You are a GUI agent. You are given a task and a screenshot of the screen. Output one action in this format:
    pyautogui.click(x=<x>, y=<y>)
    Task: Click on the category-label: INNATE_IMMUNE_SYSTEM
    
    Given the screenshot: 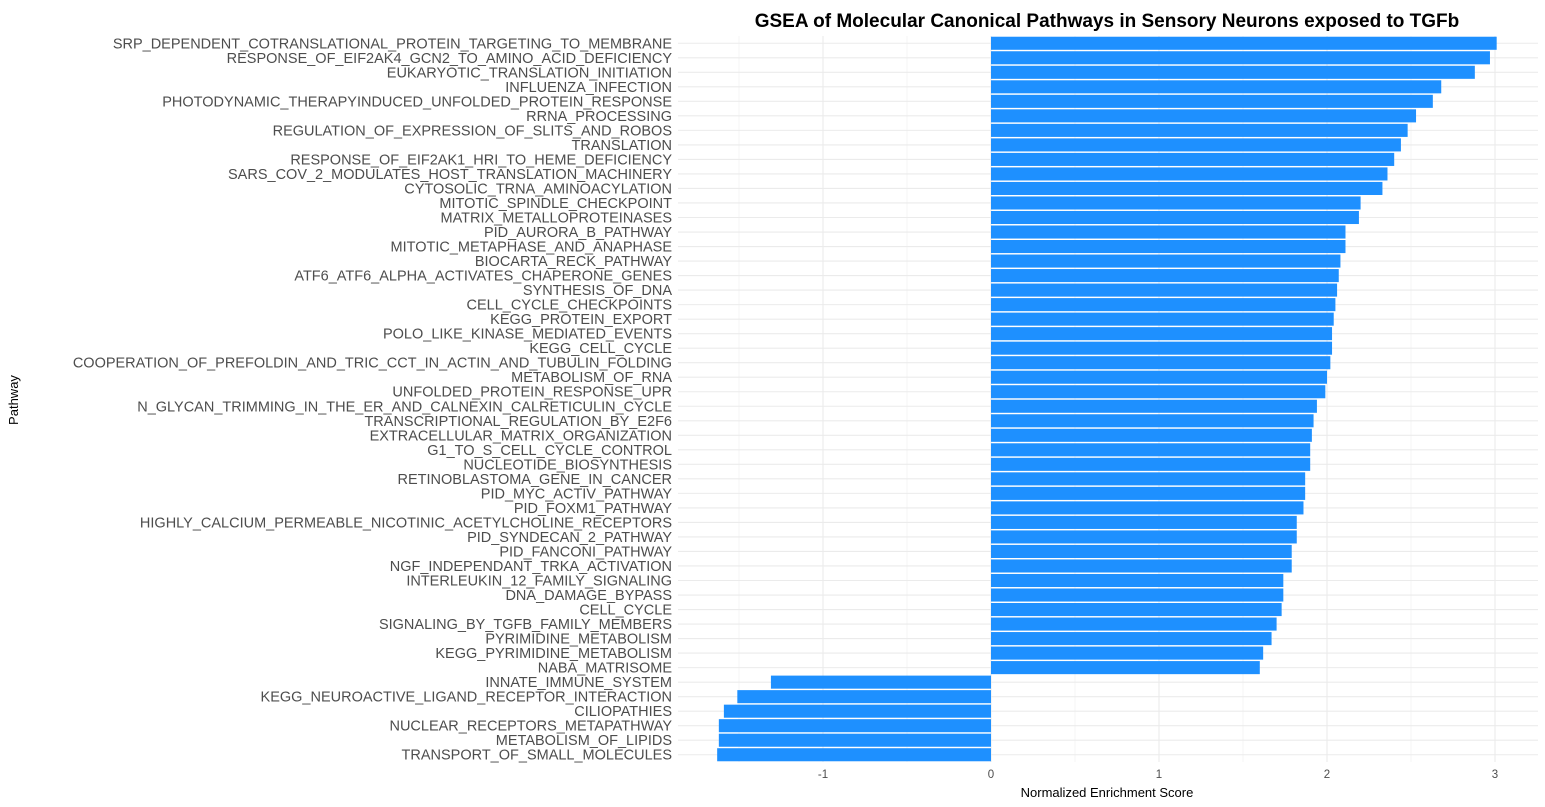 What is the action you would take?
    pyautogui.click(x=578, y=683)
    